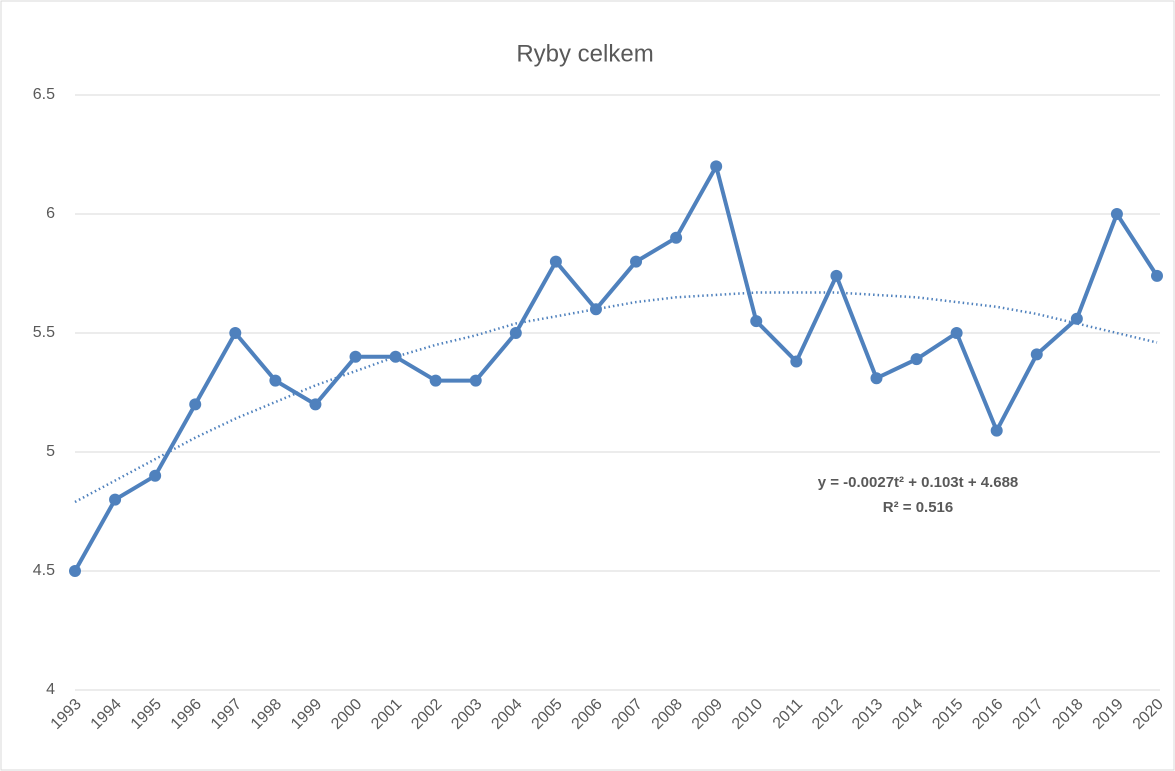  Describe the element at coordinates (44, 332) in the screenshot. I see `y-tick-label: 5.5` at that location.